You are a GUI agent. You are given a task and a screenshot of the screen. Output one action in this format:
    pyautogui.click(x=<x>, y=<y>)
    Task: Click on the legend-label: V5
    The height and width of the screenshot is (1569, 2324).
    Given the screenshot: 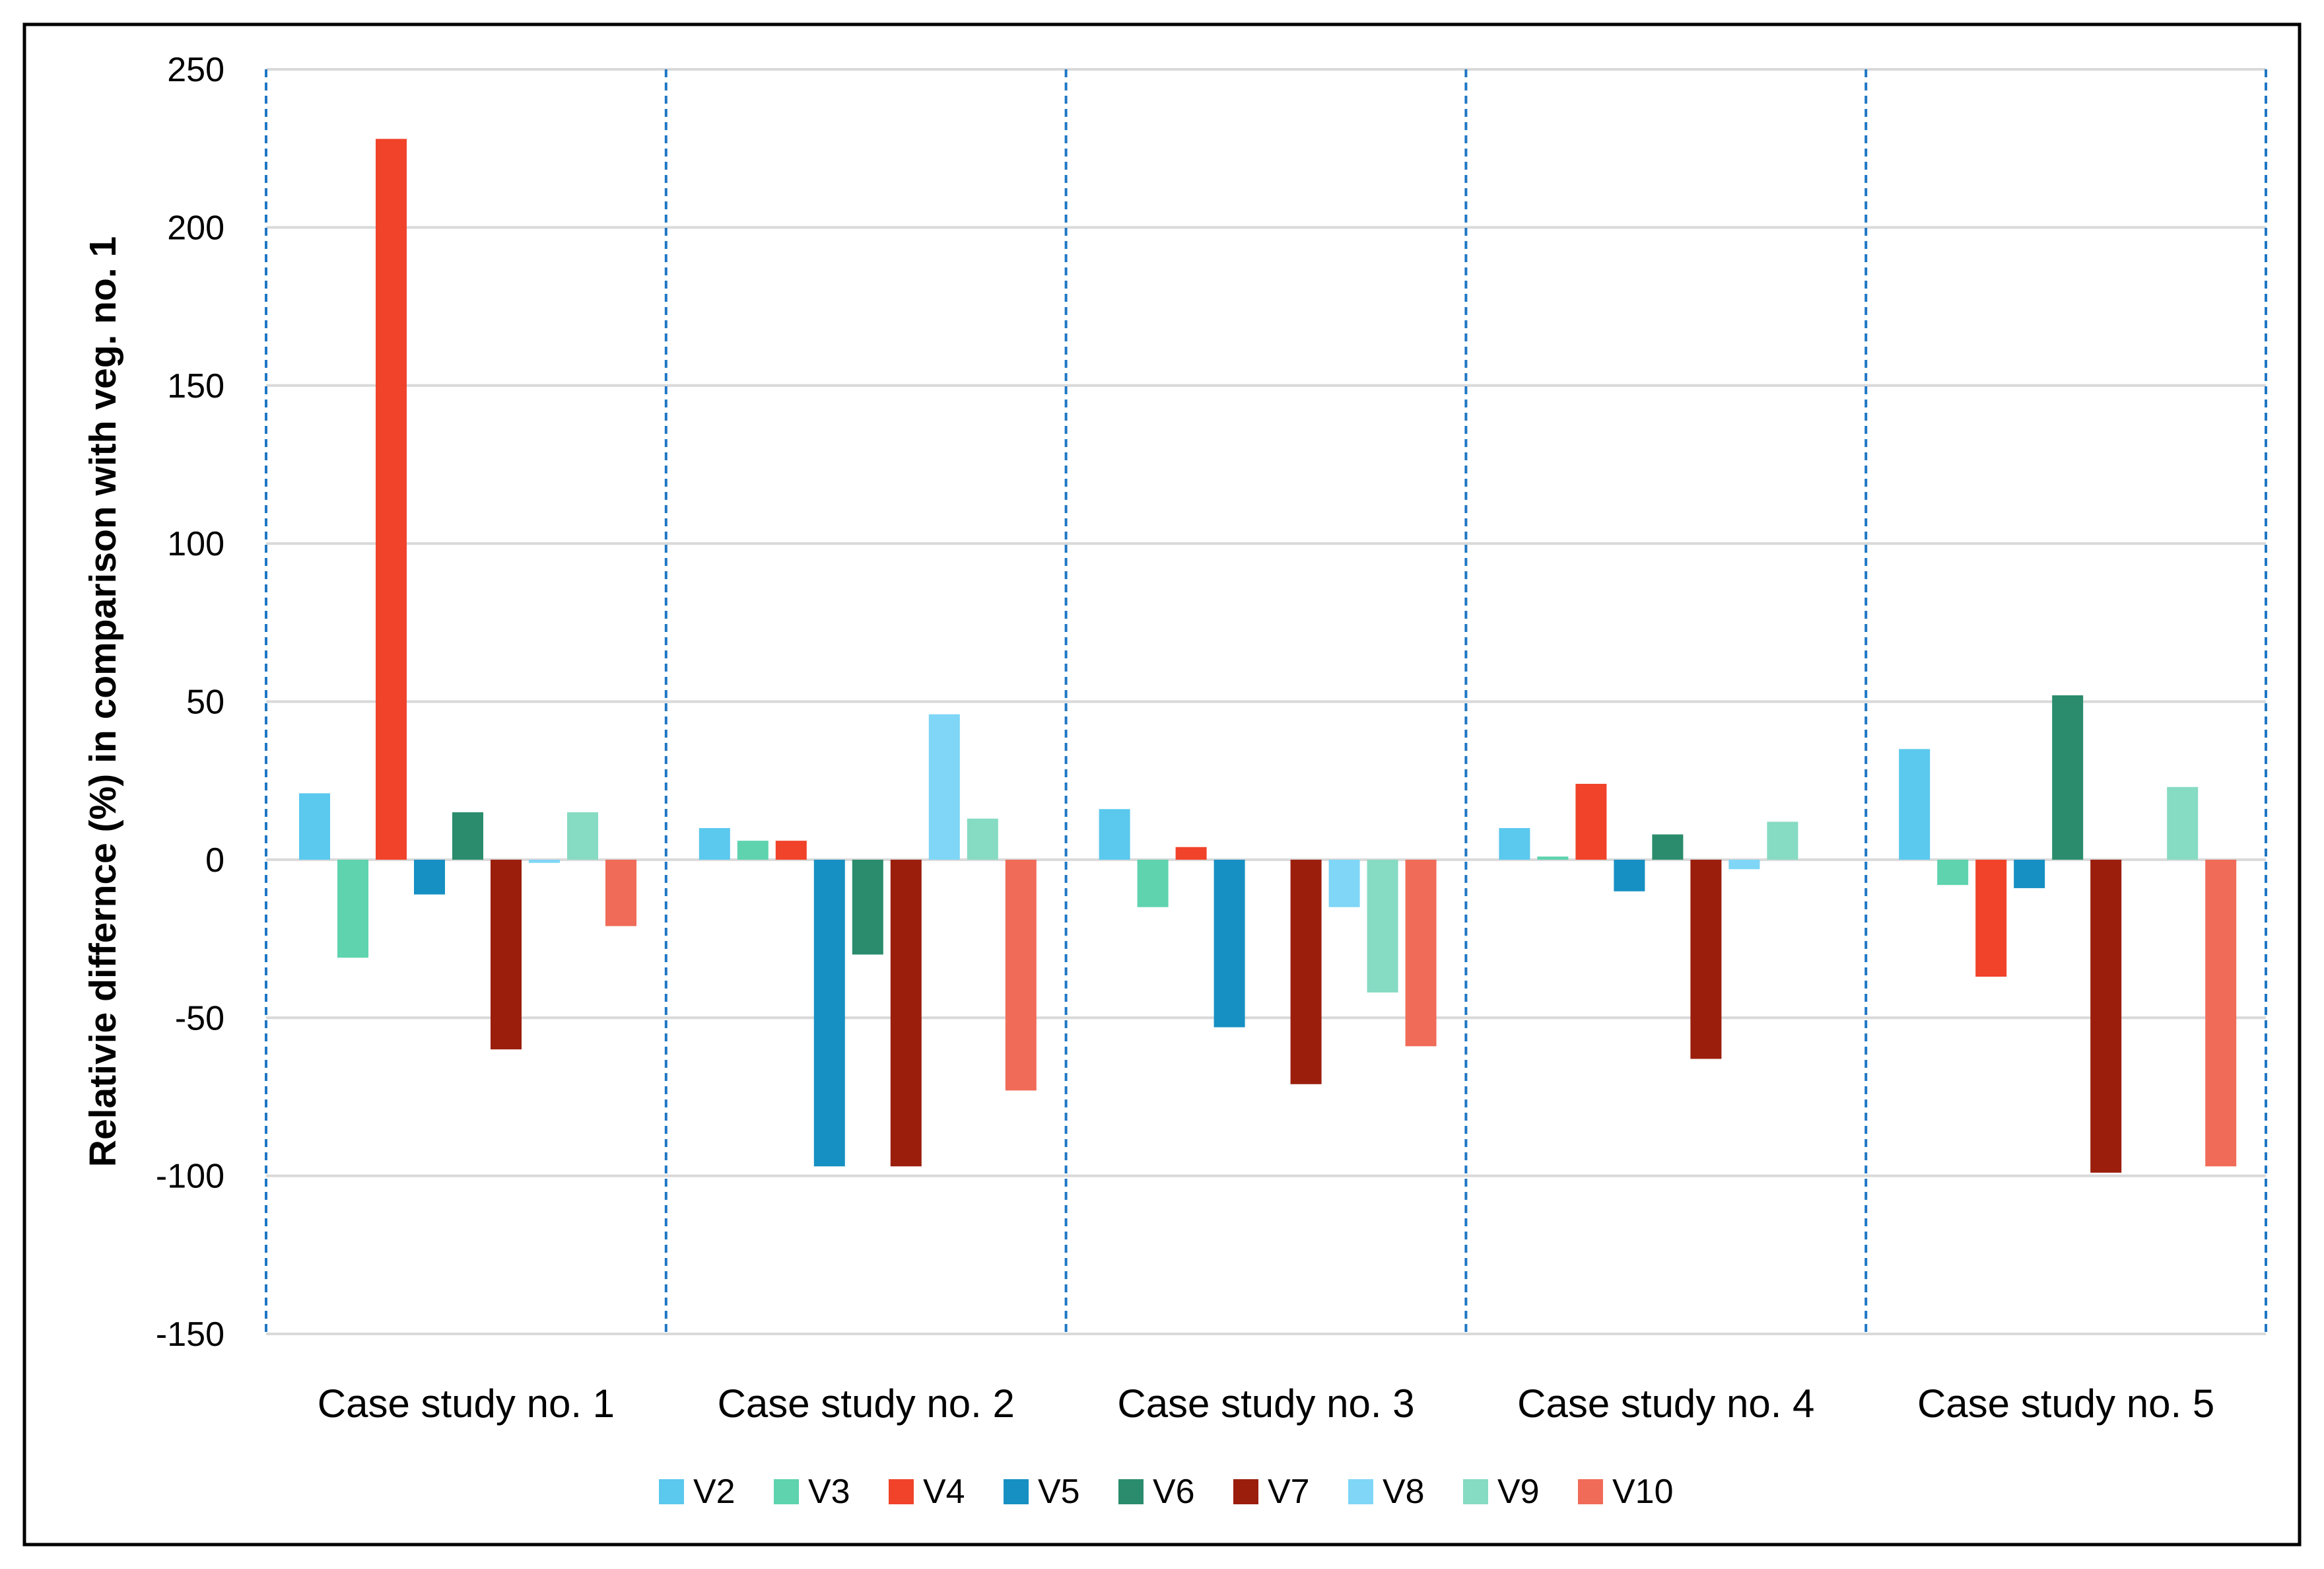 What is the action you would take?
    pyautogui.click(x=1059, y=1492)
    